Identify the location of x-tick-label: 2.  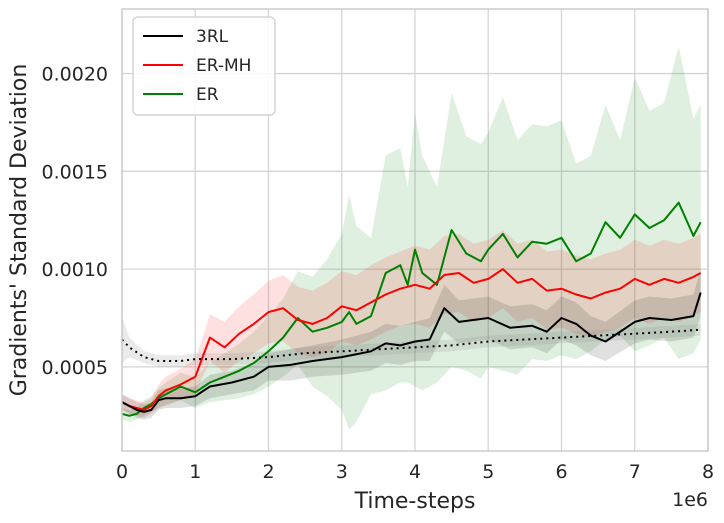
(268, 472).